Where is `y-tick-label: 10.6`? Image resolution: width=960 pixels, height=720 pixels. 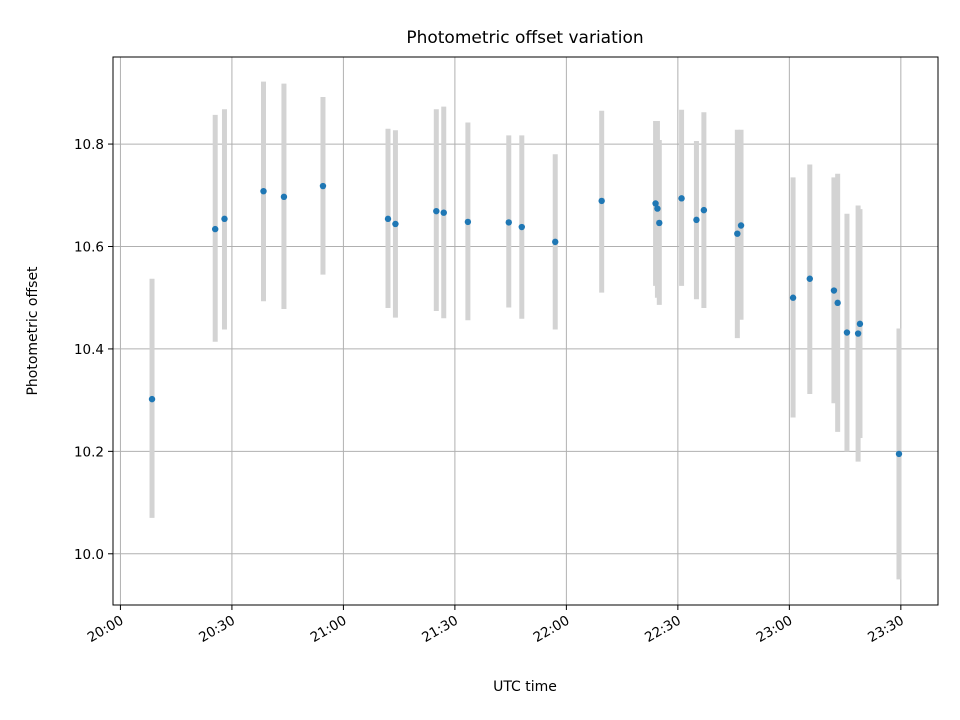 y-tick-label: 10.6 is located at coordinates (89, 247).